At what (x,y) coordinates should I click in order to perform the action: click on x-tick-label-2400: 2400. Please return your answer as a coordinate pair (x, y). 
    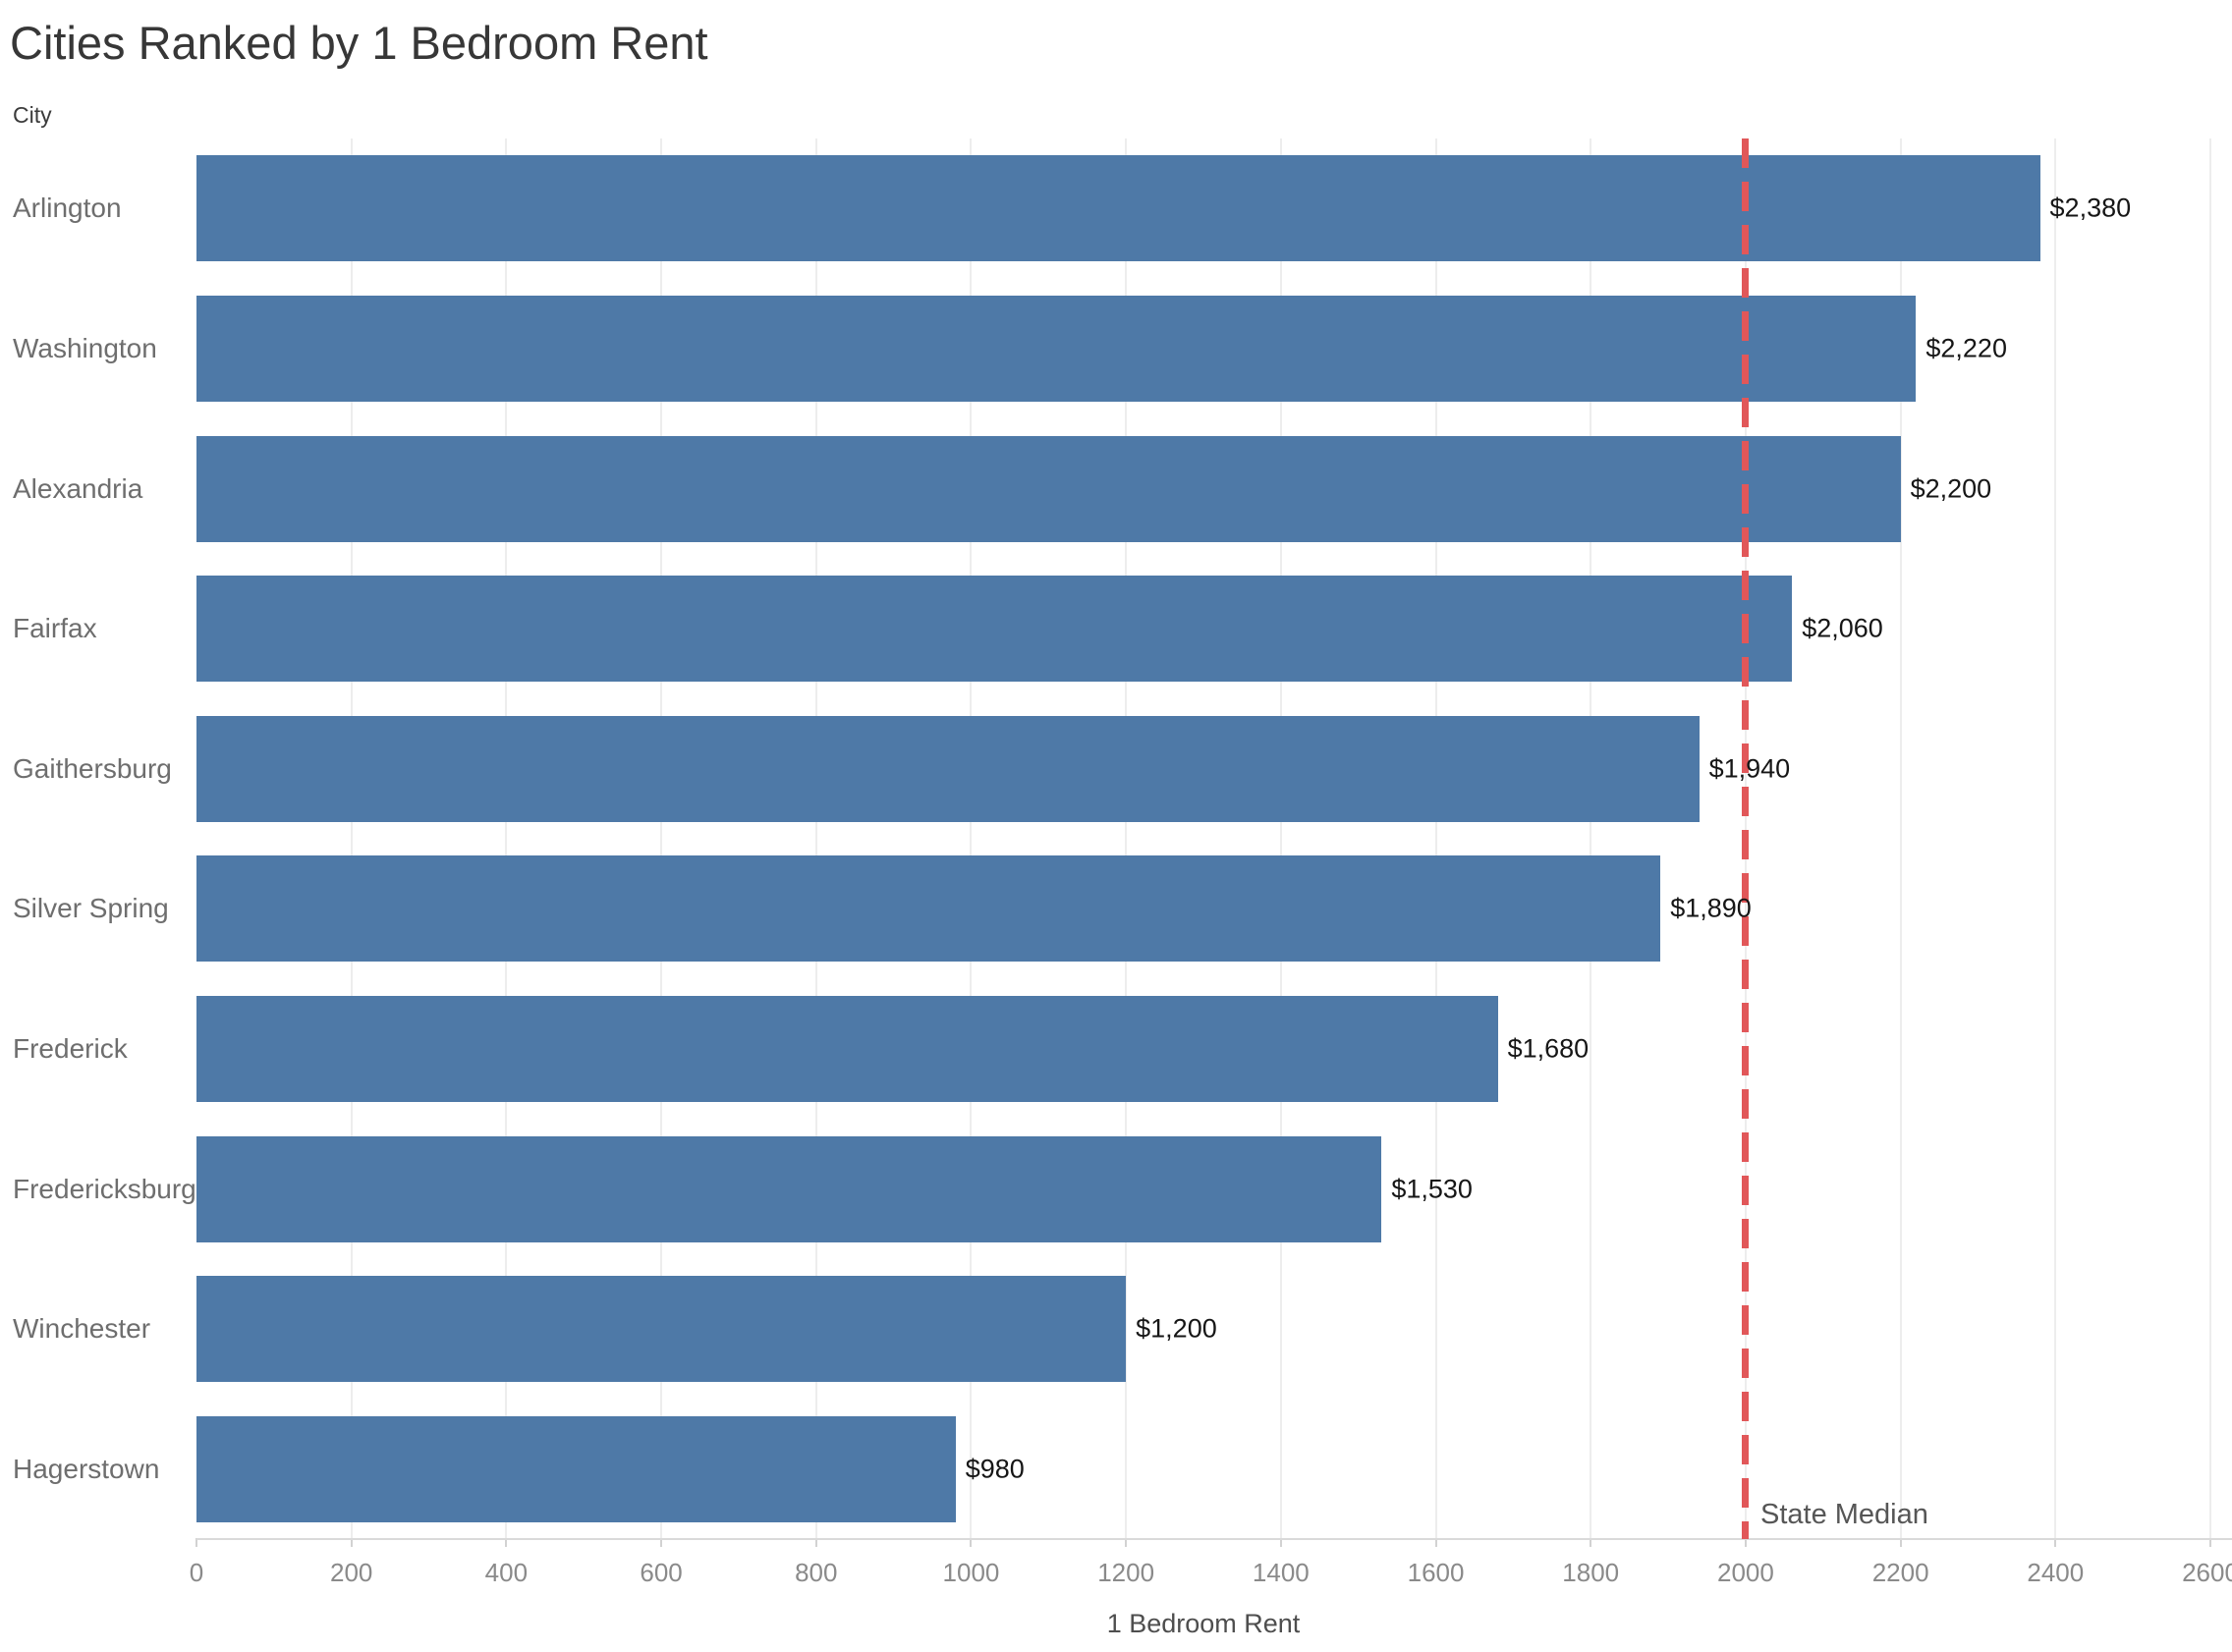
    Looking at the image, I should click on (2056, 1572).